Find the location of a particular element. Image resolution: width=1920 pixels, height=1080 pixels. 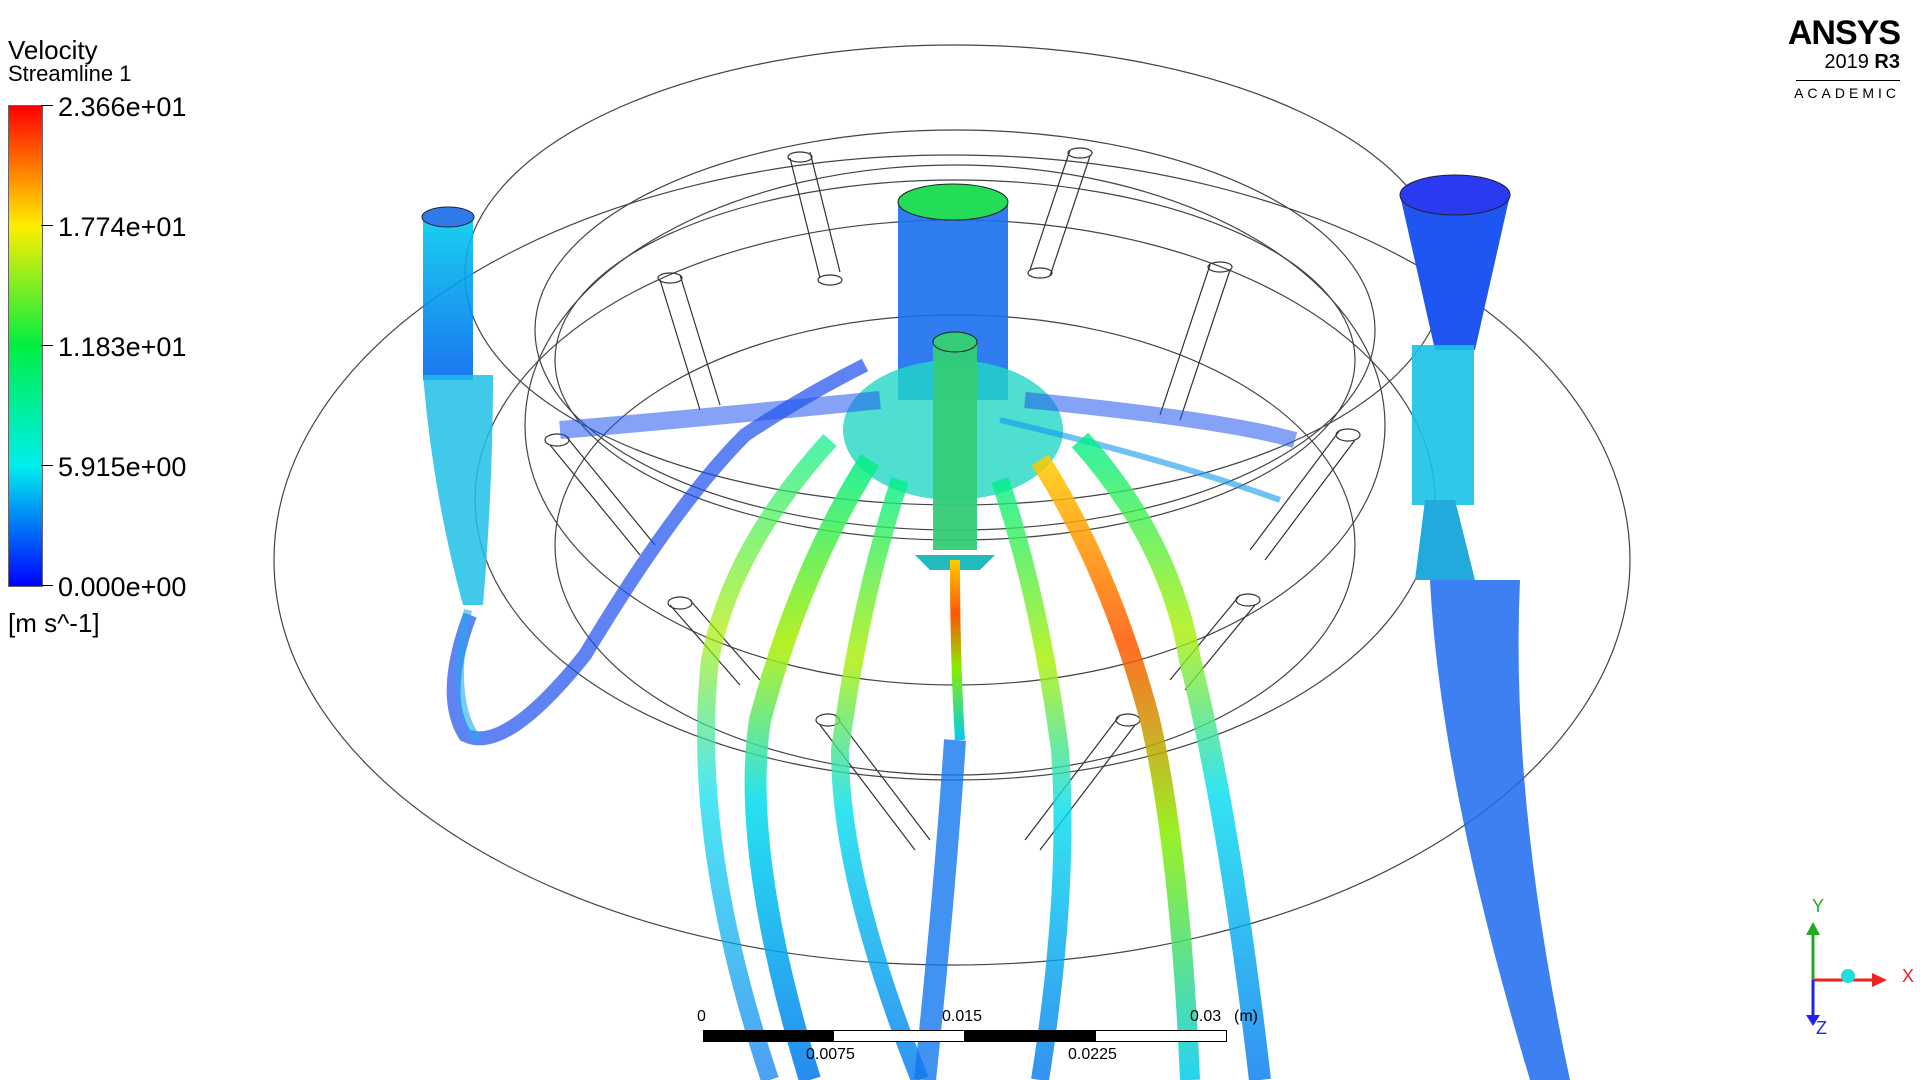

legend-title: Velocity is located at coordinates (53, 50).